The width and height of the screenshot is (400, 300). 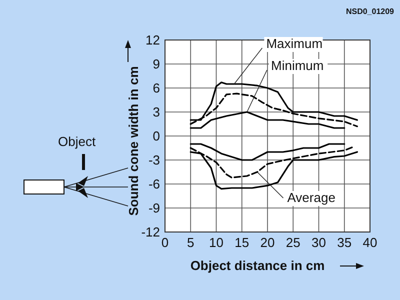 What do you see at coordinates (156, 64) in the screenshot?
I see `y-tick-label: 9` at bounding box center [156, 64].